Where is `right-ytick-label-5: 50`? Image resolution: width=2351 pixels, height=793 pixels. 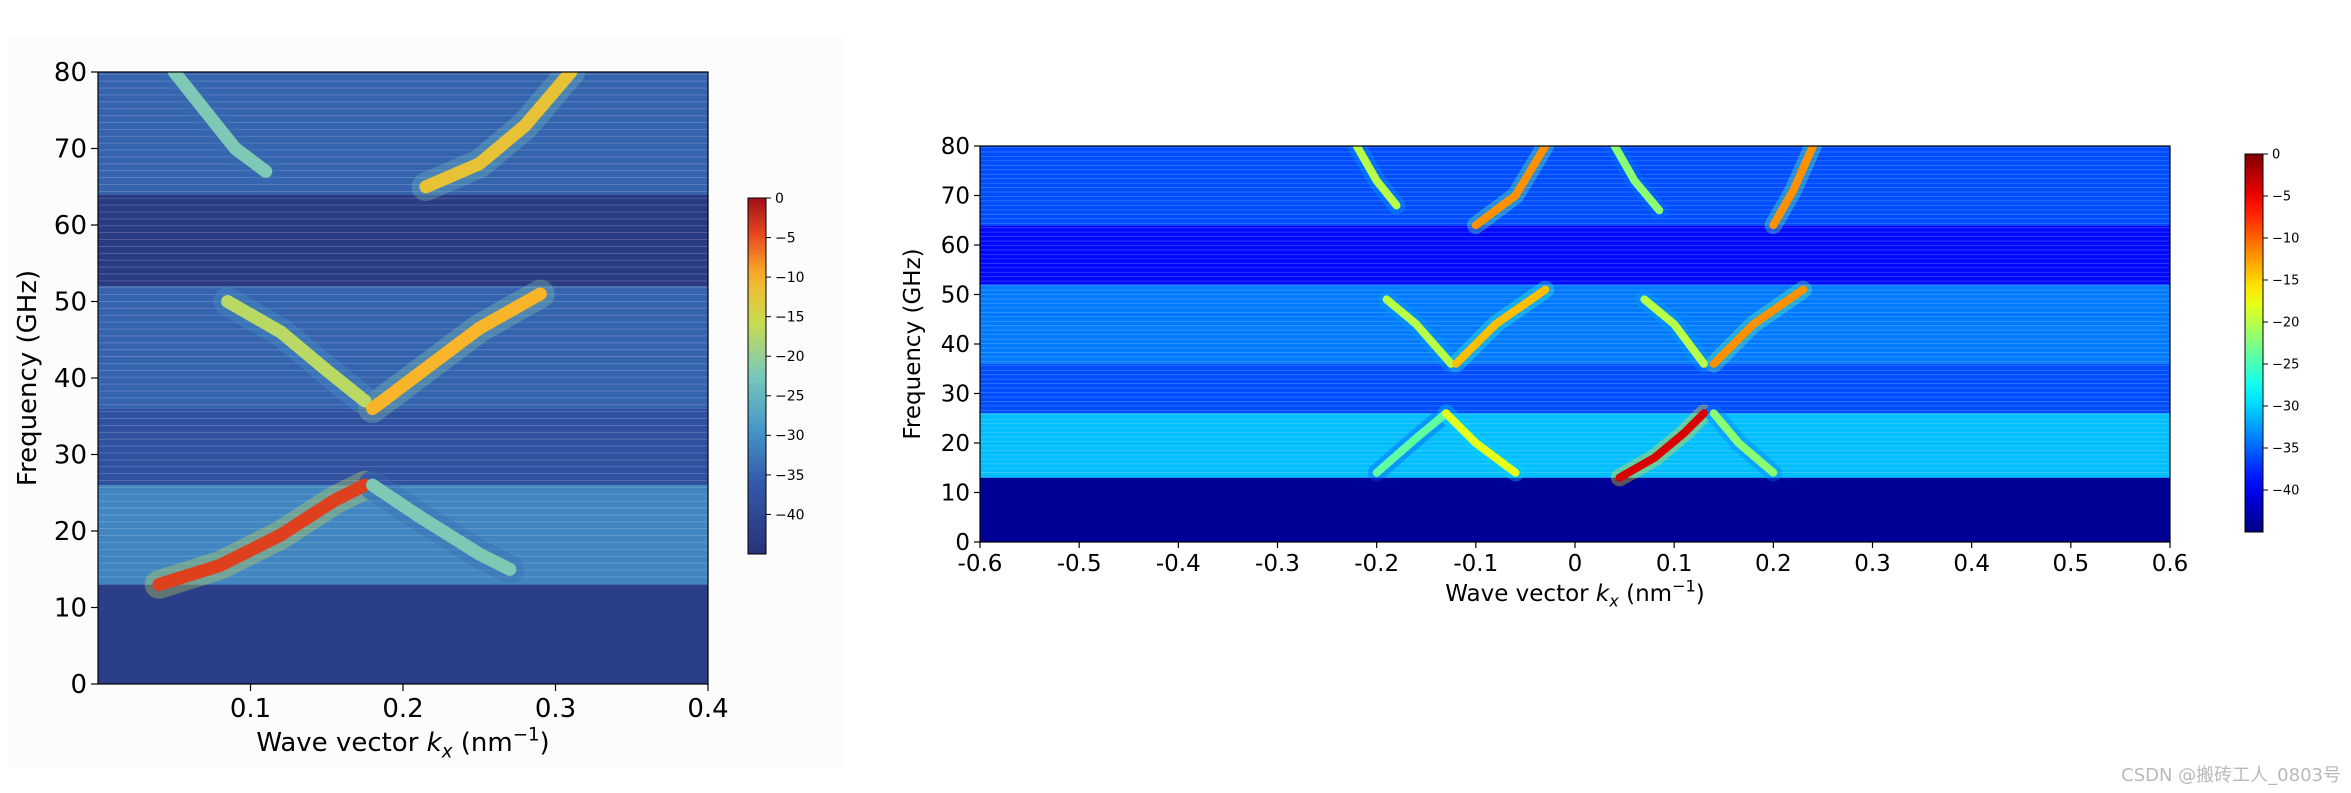
right-ytick-label-5: 50 is located at coordinates (955, 296).